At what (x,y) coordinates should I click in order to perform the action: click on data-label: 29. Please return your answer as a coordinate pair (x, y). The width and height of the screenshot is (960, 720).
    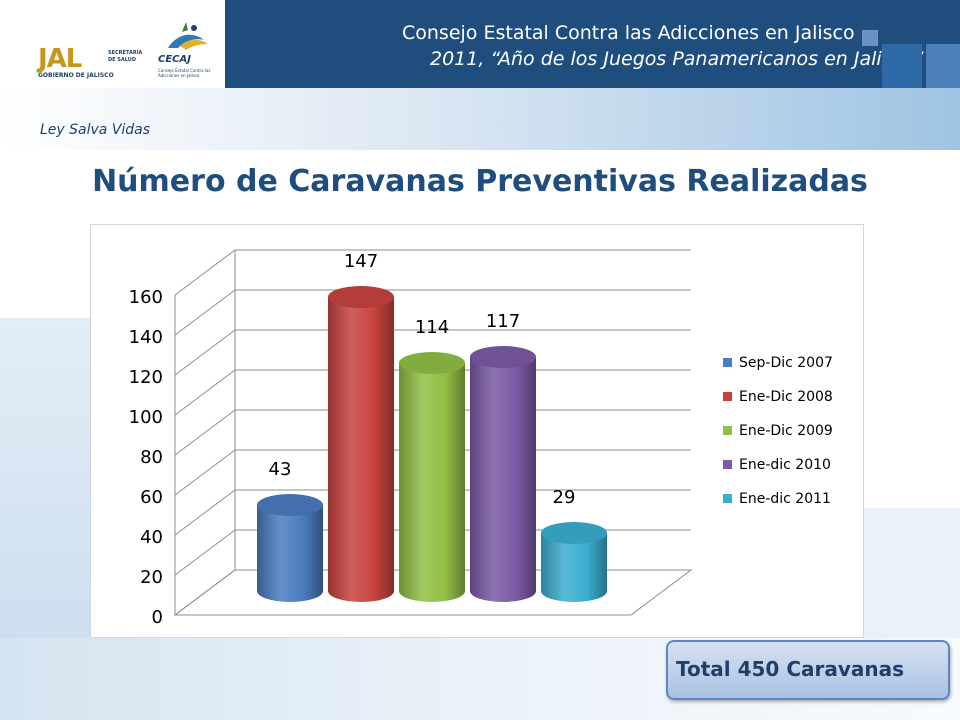
    Looking at the image, I should click on (564, 497).